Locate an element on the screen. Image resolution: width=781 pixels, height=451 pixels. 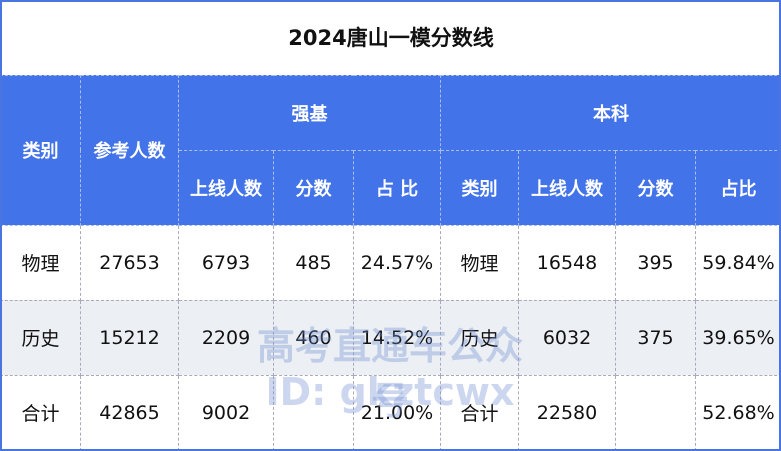
cell: 6793 is located at coordinates (226, 262).